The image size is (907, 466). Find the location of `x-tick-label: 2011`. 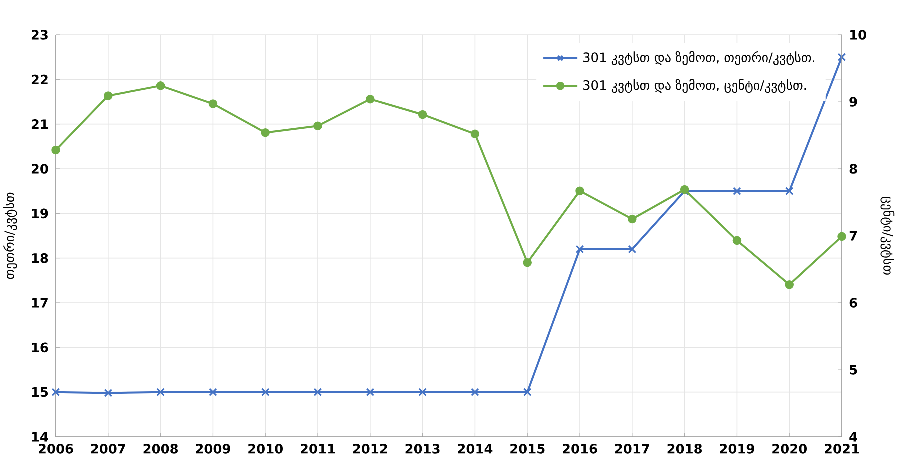

x-tick-label: 2011 is located at coordinates (318, 449).